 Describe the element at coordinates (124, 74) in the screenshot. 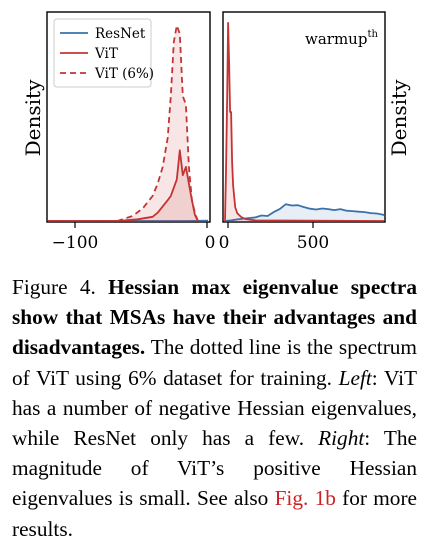

I see `legend-label: ViT (6%)` at that location.